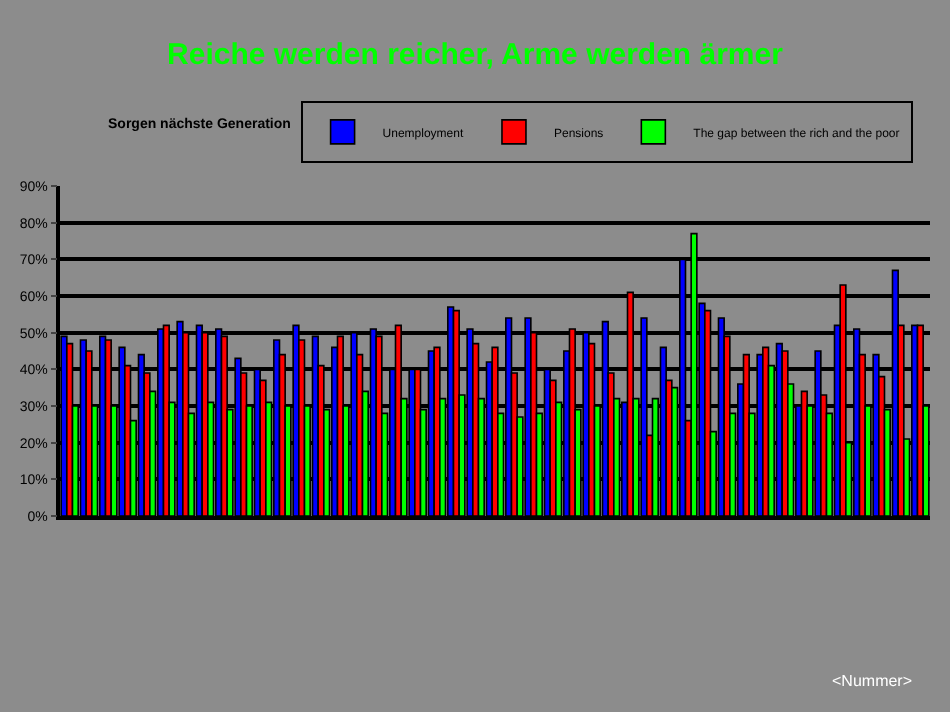  Describe the element at coordinates (475, 54) in the screenshot. I see `chart-title: Reiche werden reicher, Arme werden ärmer` at that location.